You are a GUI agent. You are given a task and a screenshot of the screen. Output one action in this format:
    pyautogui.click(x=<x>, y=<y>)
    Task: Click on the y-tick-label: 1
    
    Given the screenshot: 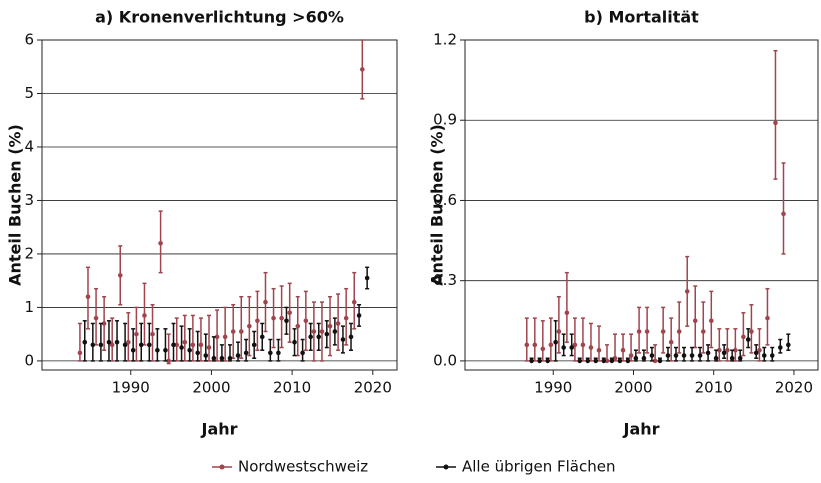 What is the action you would take?
    pyautogui.click(x=29, y=307)
    